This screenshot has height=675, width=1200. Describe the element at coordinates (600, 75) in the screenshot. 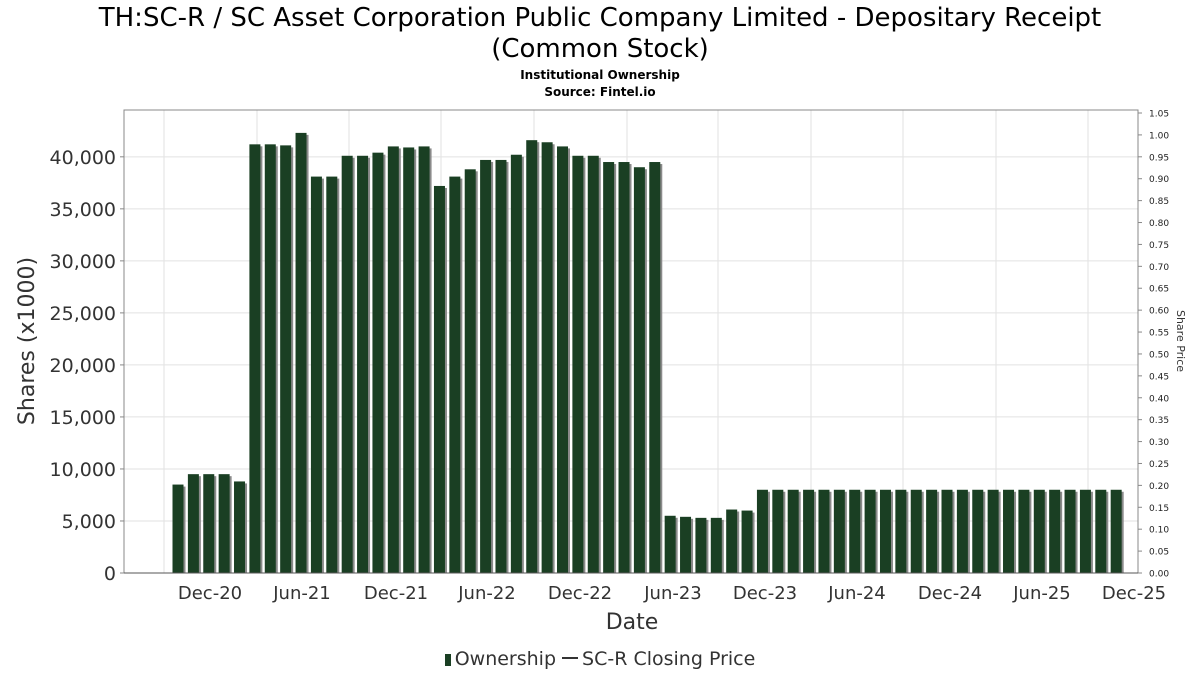

I see `chart-subtitle: Institutional Ownership` at that location.